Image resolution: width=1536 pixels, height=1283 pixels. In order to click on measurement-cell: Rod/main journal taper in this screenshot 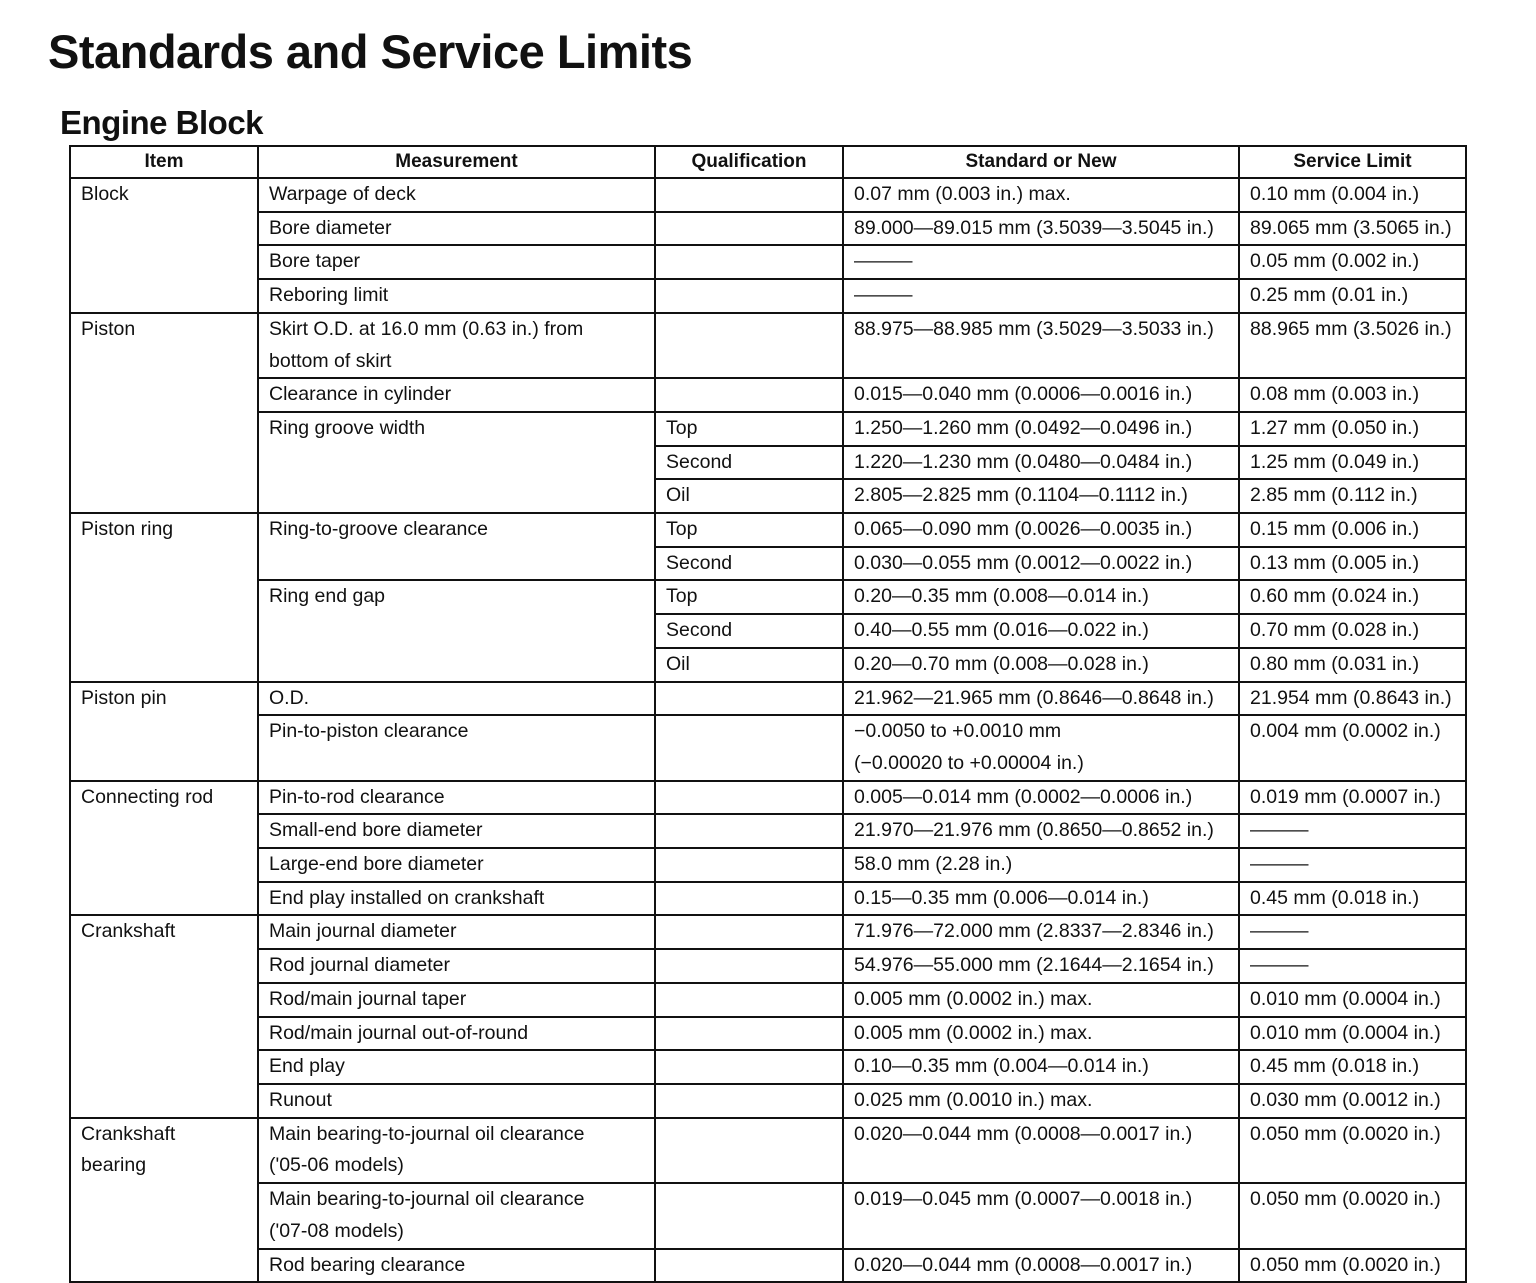, I will do `click(456, 999)`.